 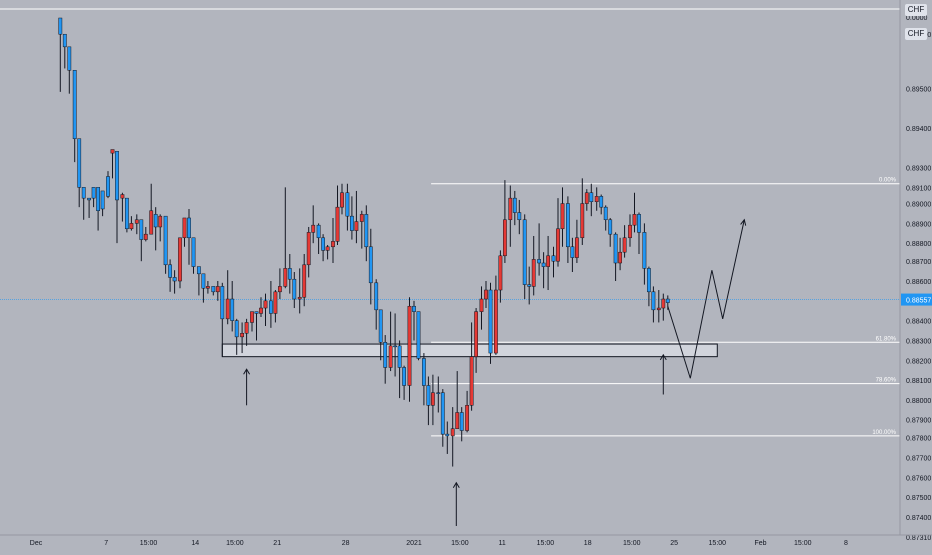 What do you see at coordinates (918, 498) in the screenshot?
I see `price-tick-label: 0.87500` at bounding box center [918, 498].